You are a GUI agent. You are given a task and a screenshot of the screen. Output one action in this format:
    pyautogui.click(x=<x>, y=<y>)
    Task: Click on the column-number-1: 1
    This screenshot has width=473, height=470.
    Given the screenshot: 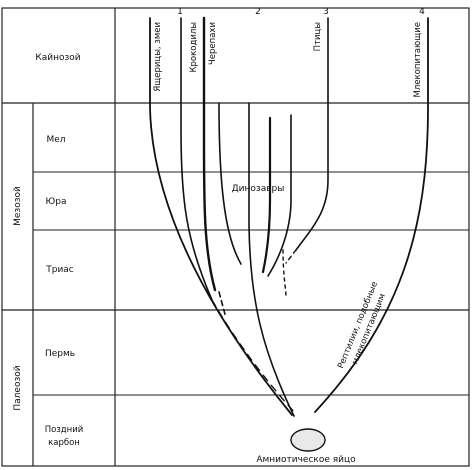 What is the action you would take?
    pyautogui.click(x=180, y=12)
    